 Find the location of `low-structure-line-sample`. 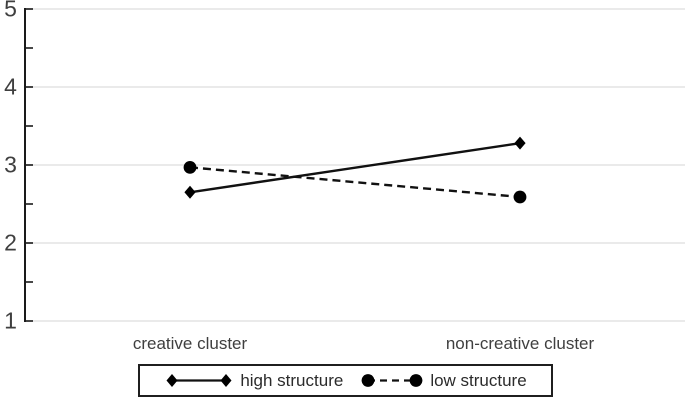

low-structure-line-sample is located at coordinates (392, 380).